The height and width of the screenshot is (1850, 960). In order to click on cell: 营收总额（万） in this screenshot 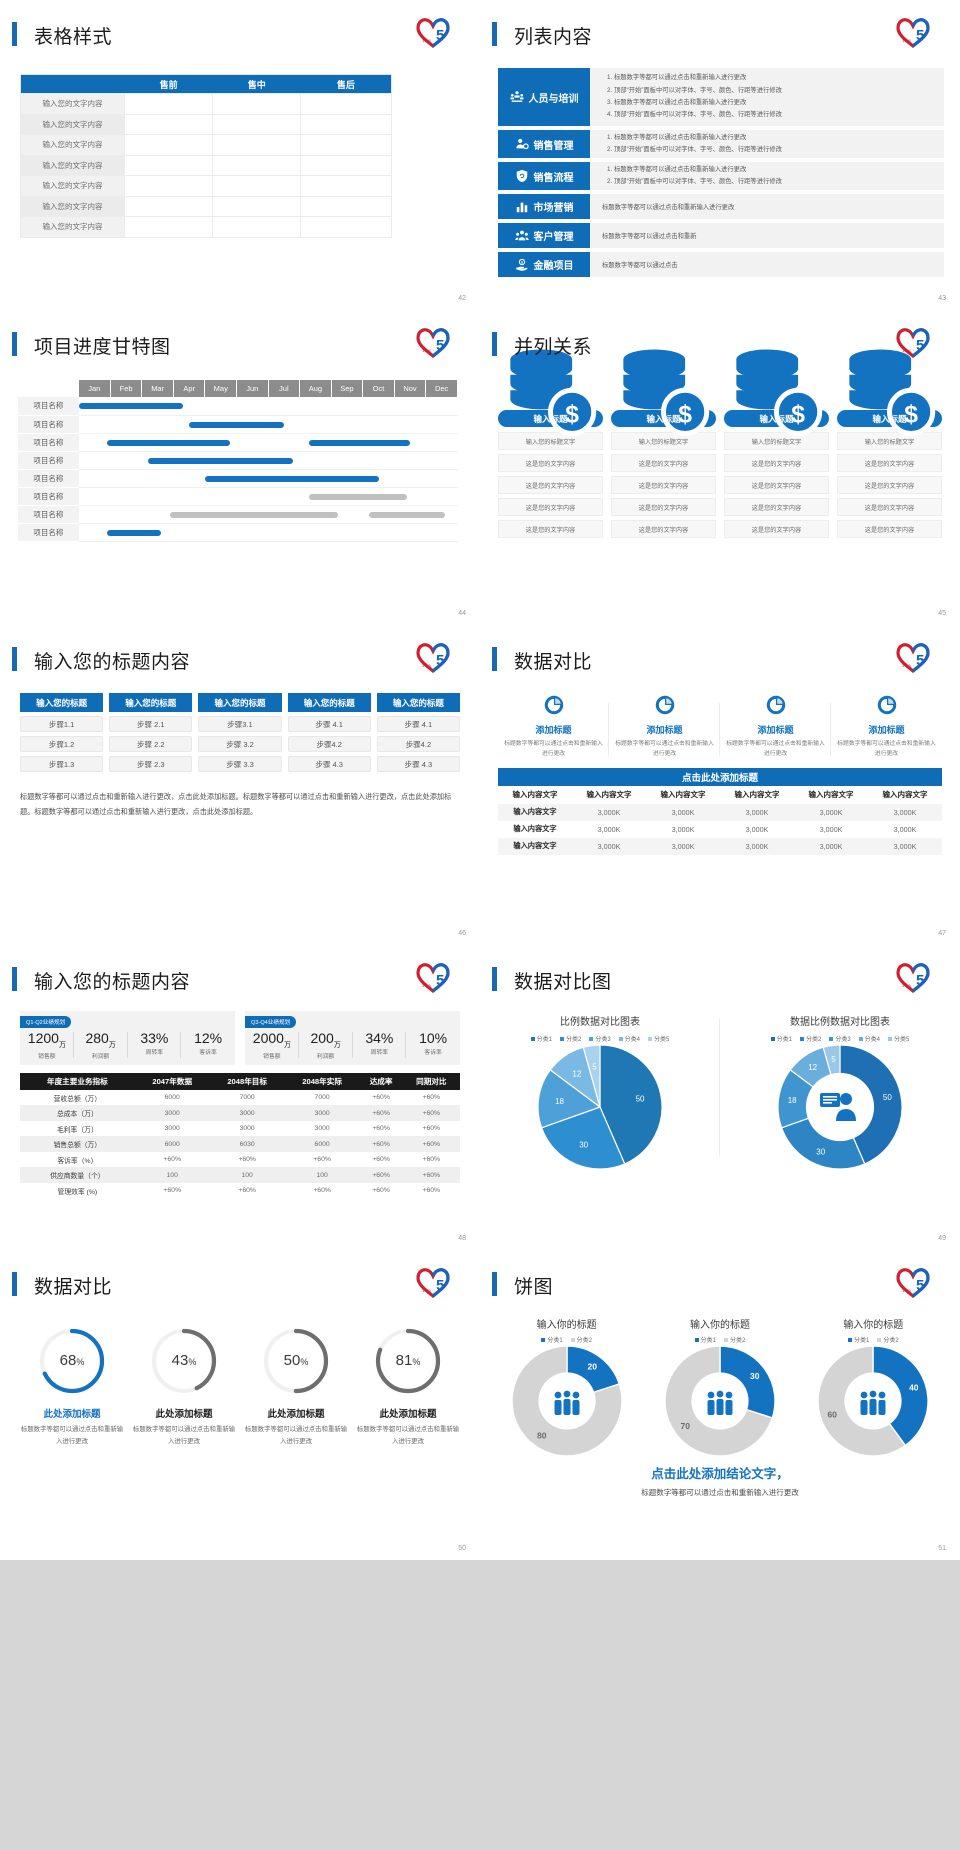, I will do `click(77, 1099)`.